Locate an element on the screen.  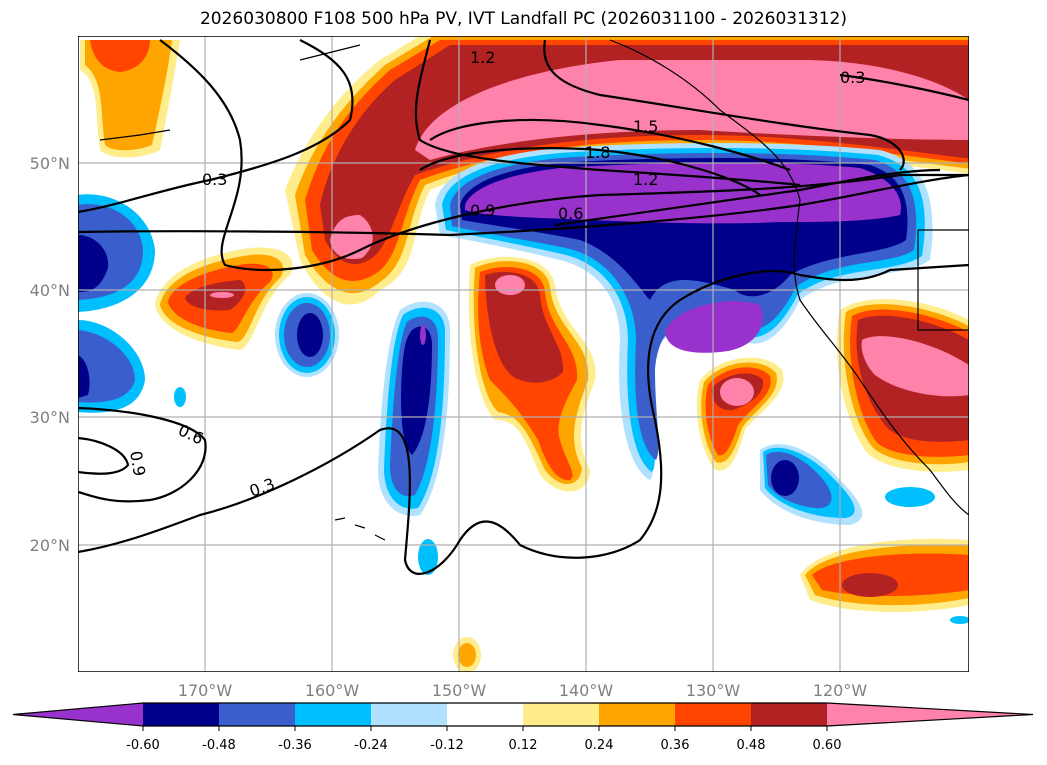
lon-label: 150°W is located at coordinates (459, 690).